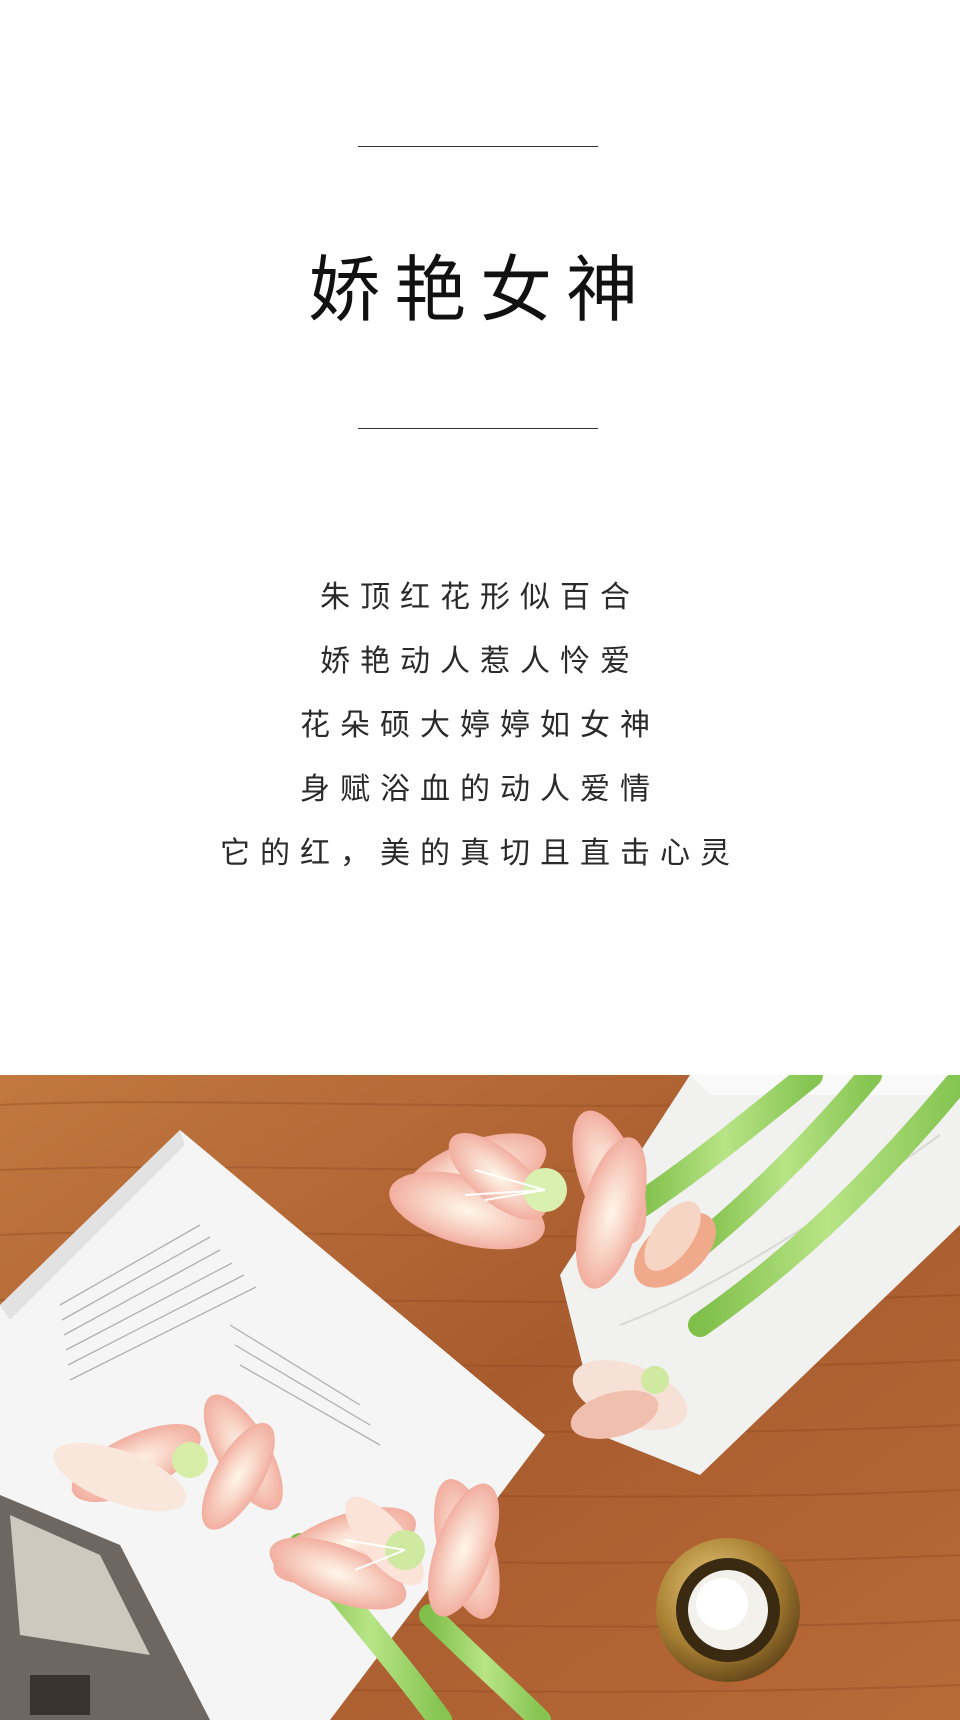 This screenshot has width=960, height=1720. I want to click on poem-line: 它的红，美的真切且直击心灵, so click(480, 853).